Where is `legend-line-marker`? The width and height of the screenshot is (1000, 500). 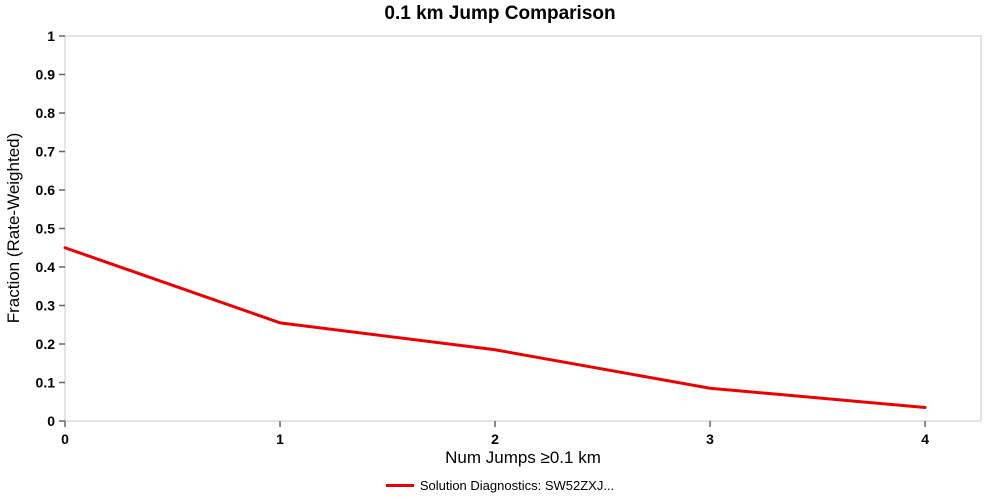
legend-line-marker is located at coordinates (399, 485).